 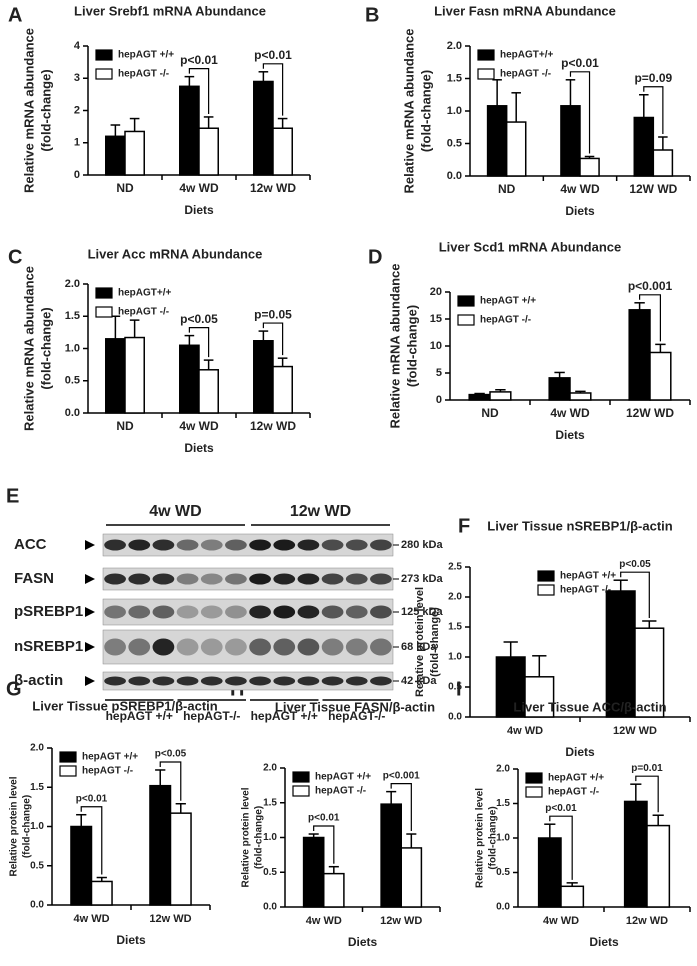 I want to click on panel-letter: I, so click(x=459, y=689).